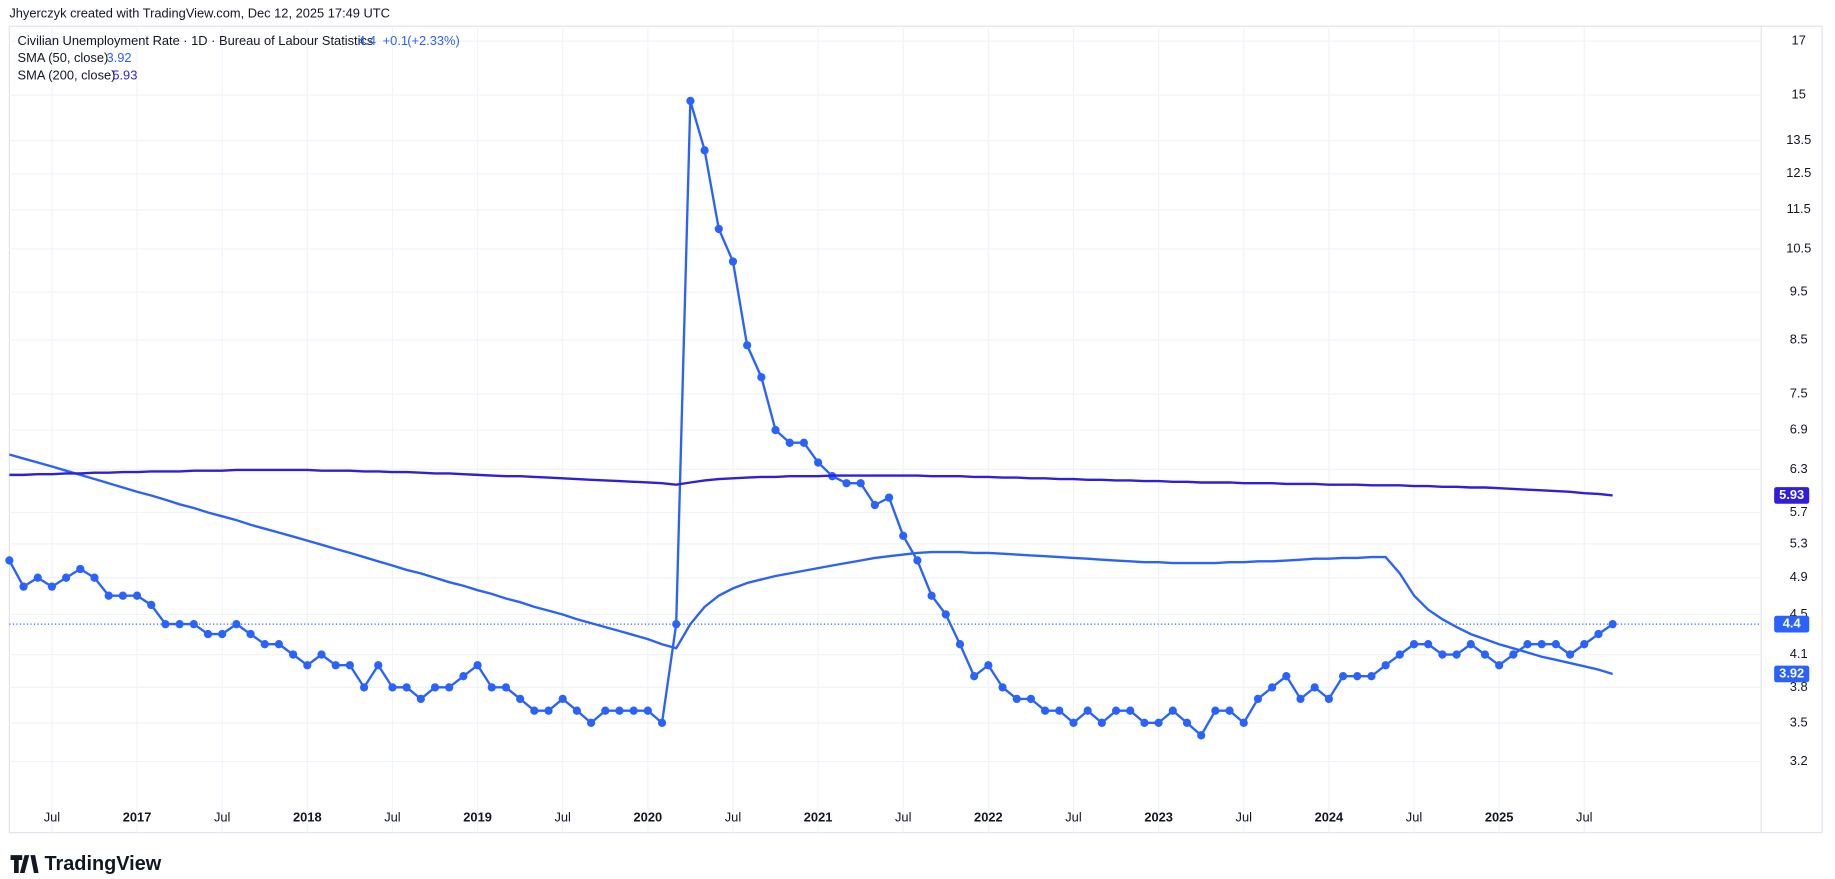 The image size is (1835, 879). Describe the element at coordinates (1329, 817) in the screenshot. I see `x-tick-label: 2024` at that location.